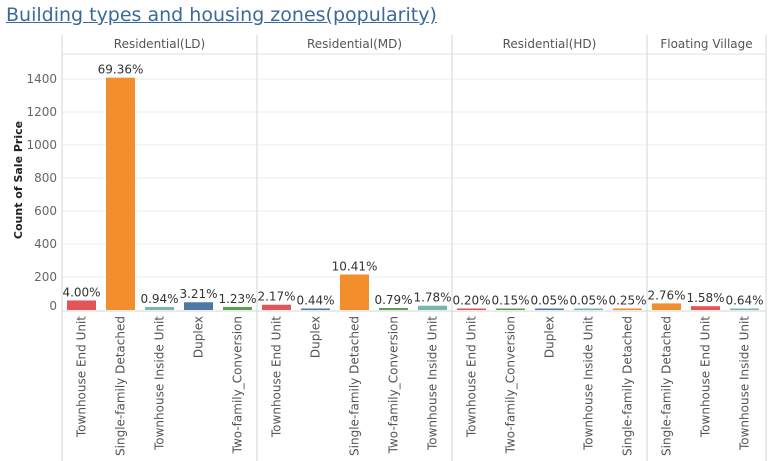 This screenshot has width=779, height=461. What do you see at coordinates (666, 295) in the screenshot?
I see `data-label: 2.76%` at bounding box center [666, 295].